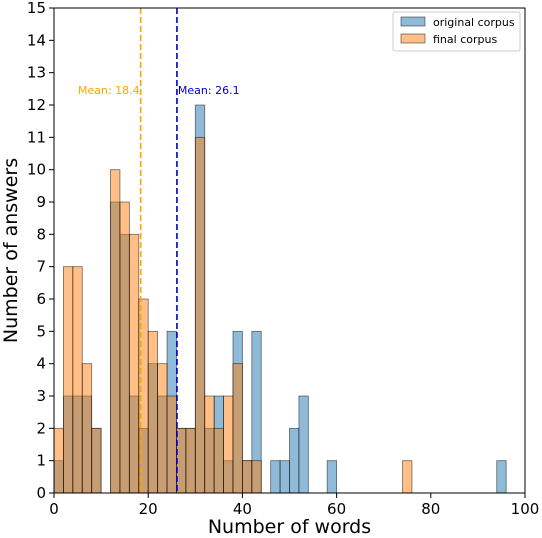 The image size is (542, 538). Describe the element at coordinates (36, 170) in the screenshot. I see `y-tick-label: 10` at that location.